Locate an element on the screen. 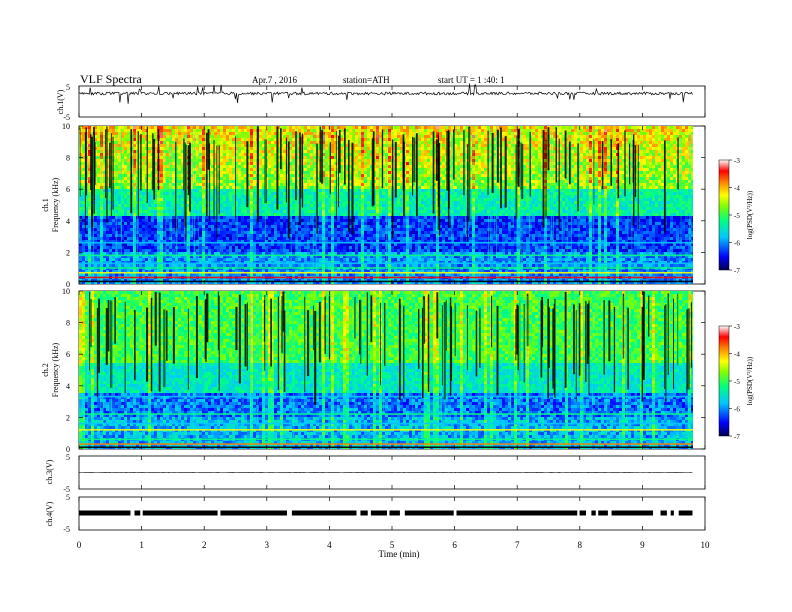 The image size is (792, 612). ch1-waveform-trace is located at coordinates (385, 93).